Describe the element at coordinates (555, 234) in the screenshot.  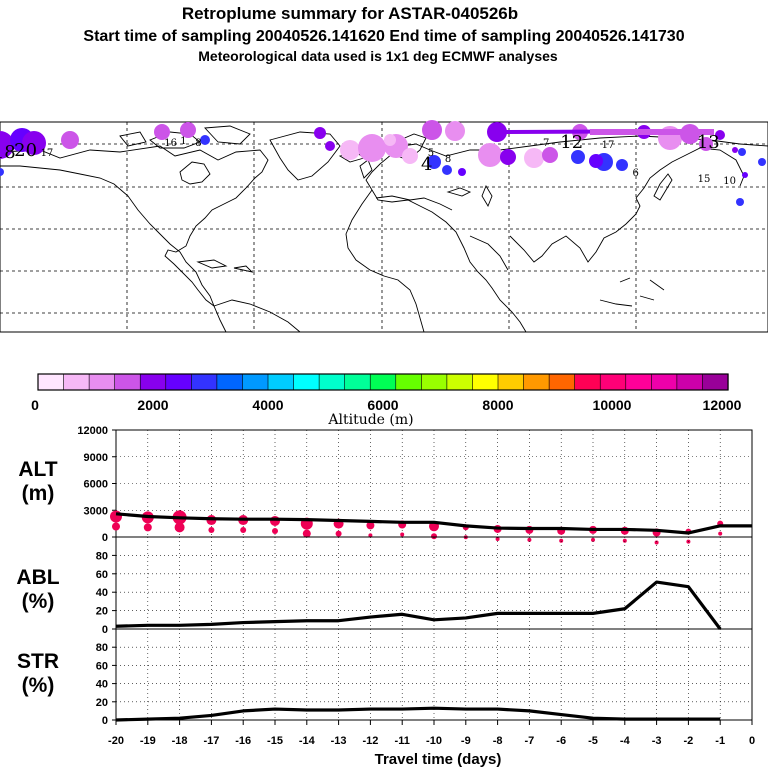
I see `coast-south-asia` at that location.